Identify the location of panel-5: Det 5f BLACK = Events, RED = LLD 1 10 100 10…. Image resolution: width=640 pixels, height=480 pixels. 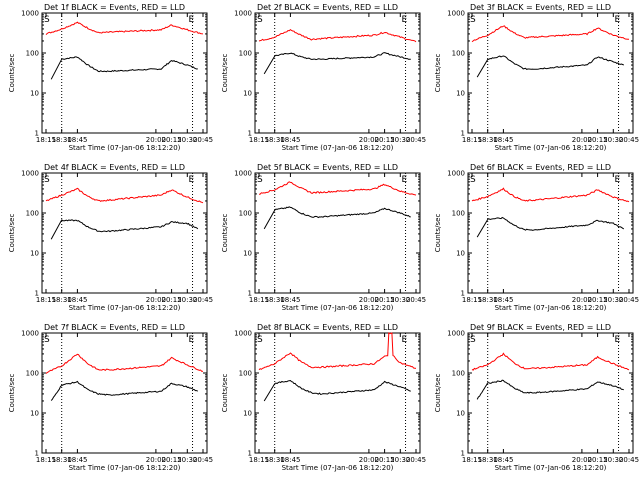
(323, 237).